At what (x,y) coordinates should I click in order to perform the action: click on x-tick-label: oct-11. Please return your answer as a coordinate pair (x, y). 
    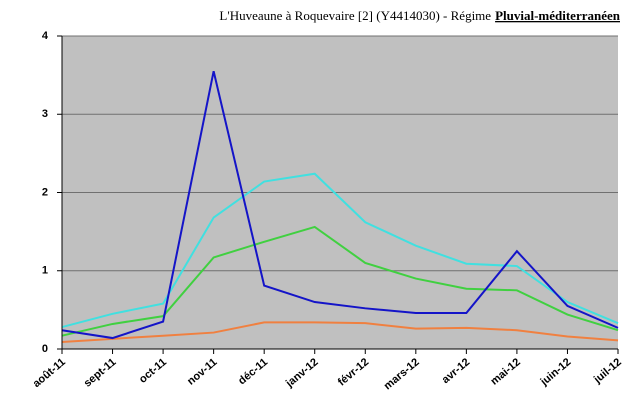
    Looking at the image, I should click on (153, 371).